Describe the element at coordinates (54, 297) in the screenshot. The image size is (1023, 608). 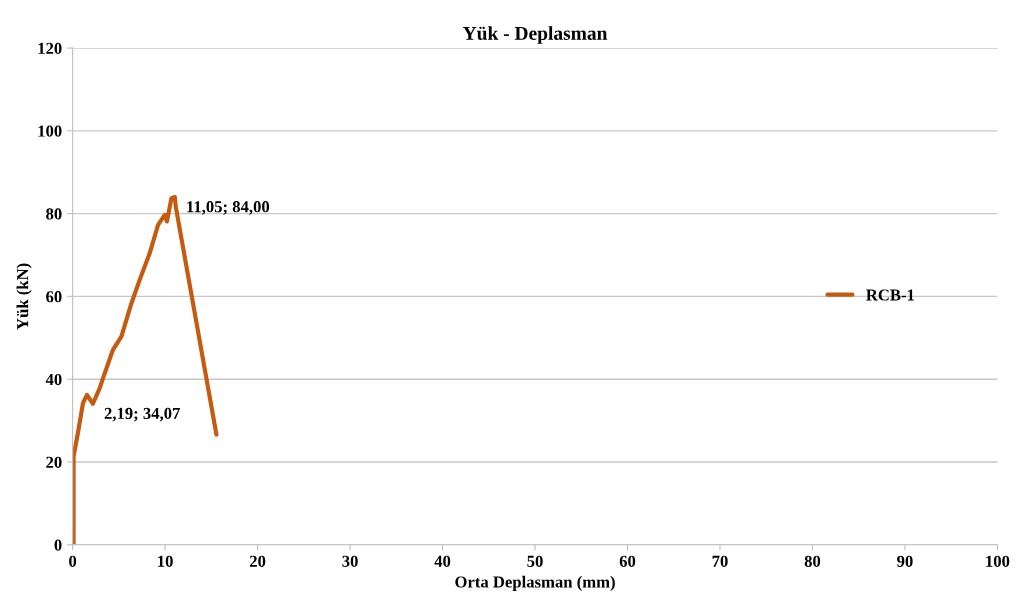
I see `y-tick-label: 60` at that location.